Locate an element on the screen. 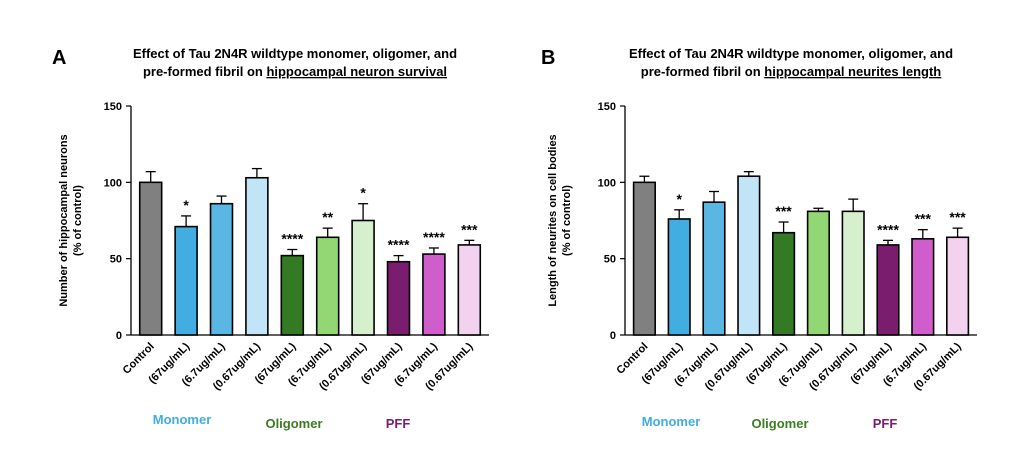 The width and height of the screenshot is (1024, 471). panel-a-significance-label: ** is located at coordinates (327, 217).